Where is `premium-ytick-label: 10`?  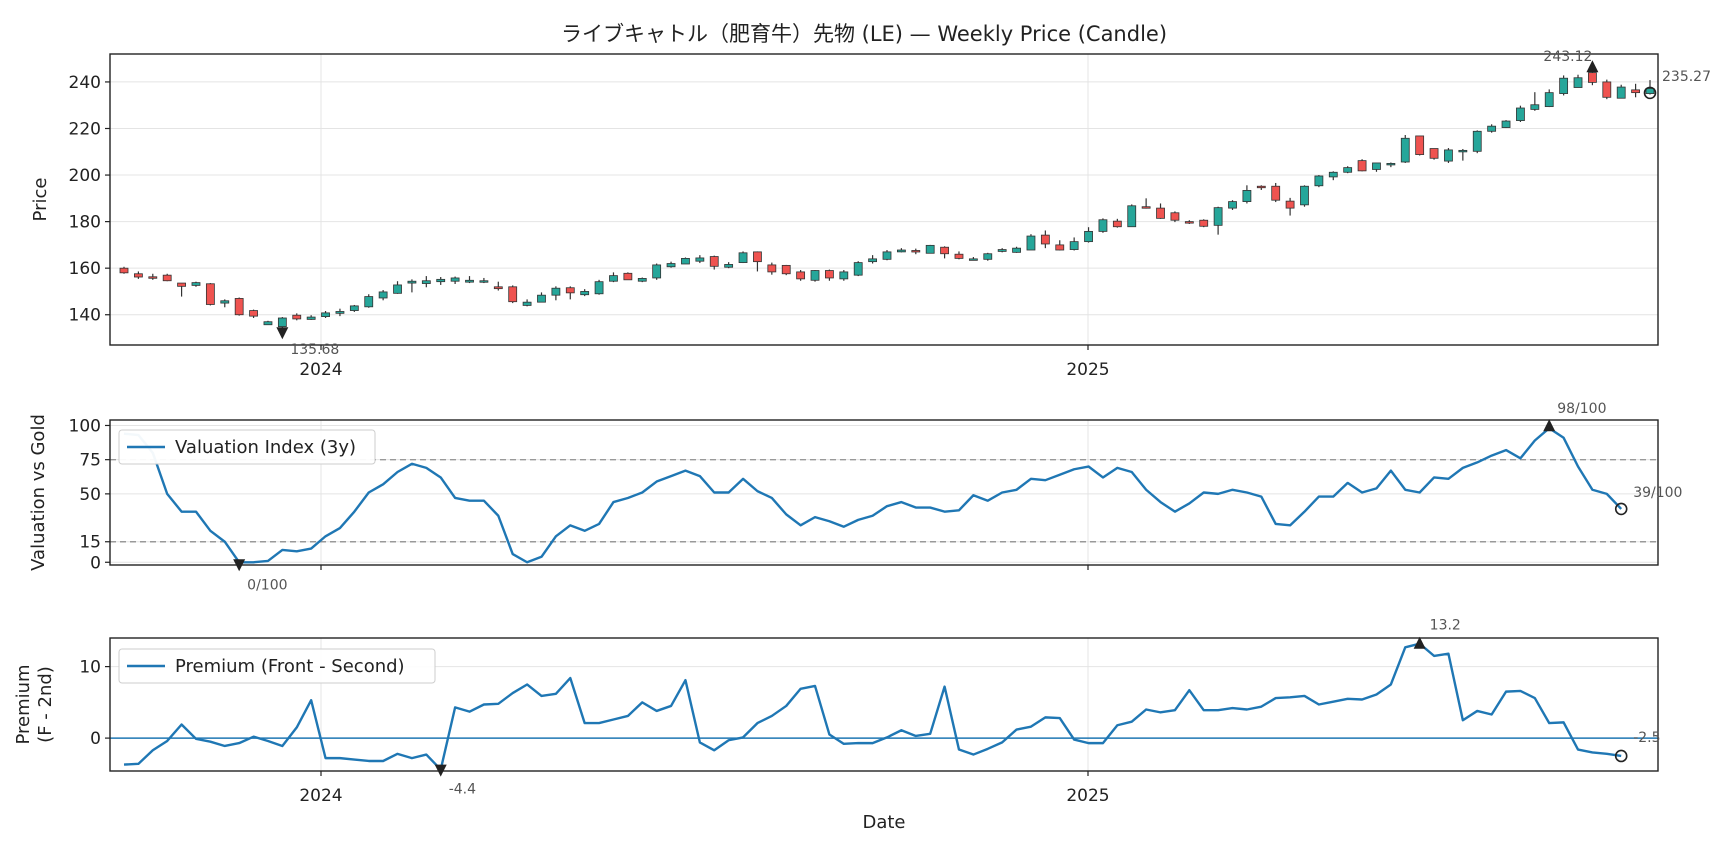
premium-ytick-label: 10 is located at coordinates (90, 668).